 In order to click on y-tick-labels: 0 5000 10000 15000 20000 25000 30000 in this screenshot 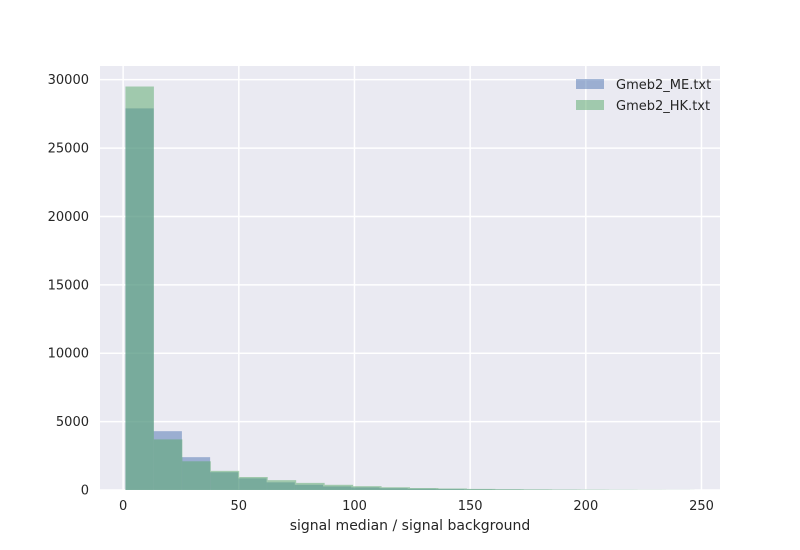, I will do `click(68, 285)`.